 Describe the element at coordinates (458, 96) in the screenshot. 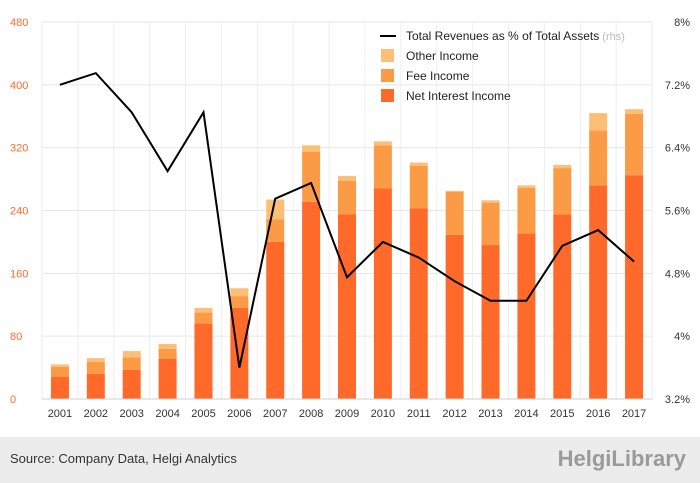

I see `legend-label: Net Interest Income` at that location.